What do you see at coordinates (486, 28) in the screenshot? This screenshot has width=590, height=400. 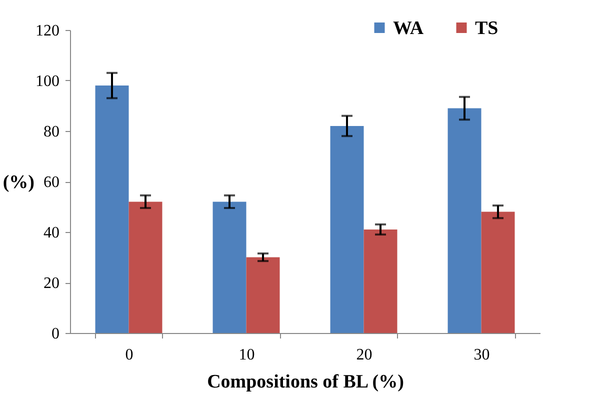 I see `legend-label: TS` at bounding box center [486, 28].